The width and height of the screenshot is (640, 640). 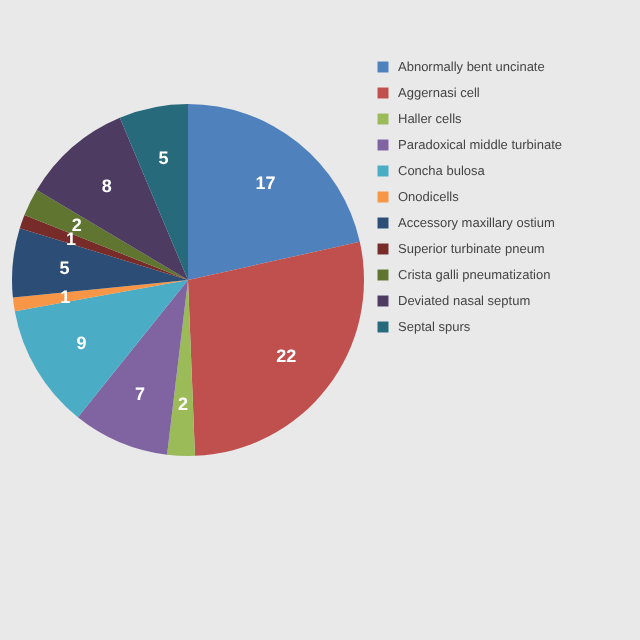 What do you see at coordinates (265, 183) in the screenshot?
I see `data-label: 17` at bounding box center [265, 183].